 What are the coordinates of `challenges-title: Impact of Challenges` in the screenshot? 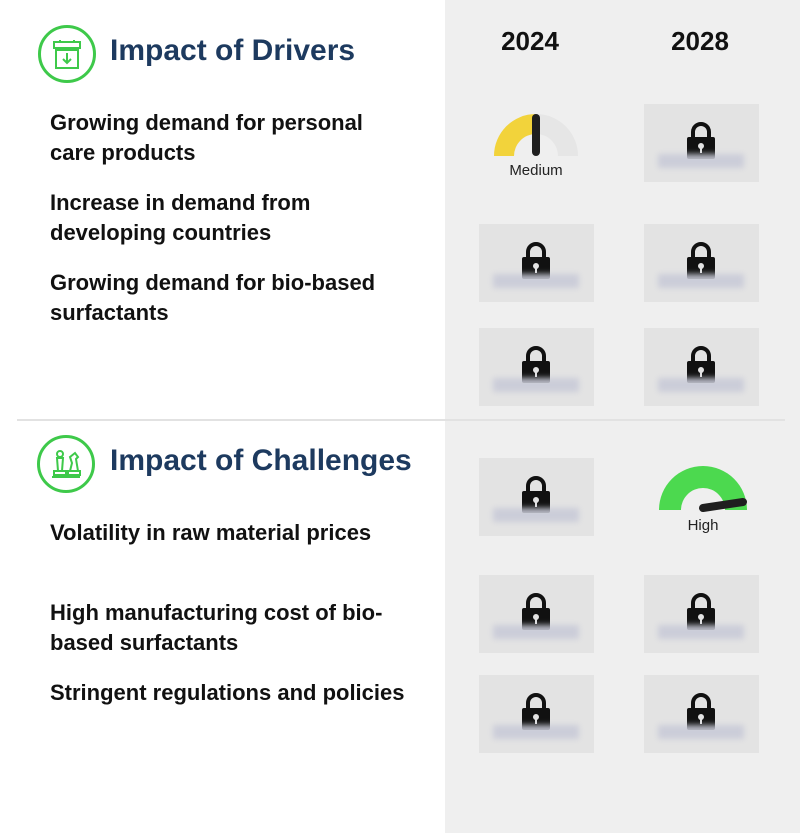 It's located at (261, 460).